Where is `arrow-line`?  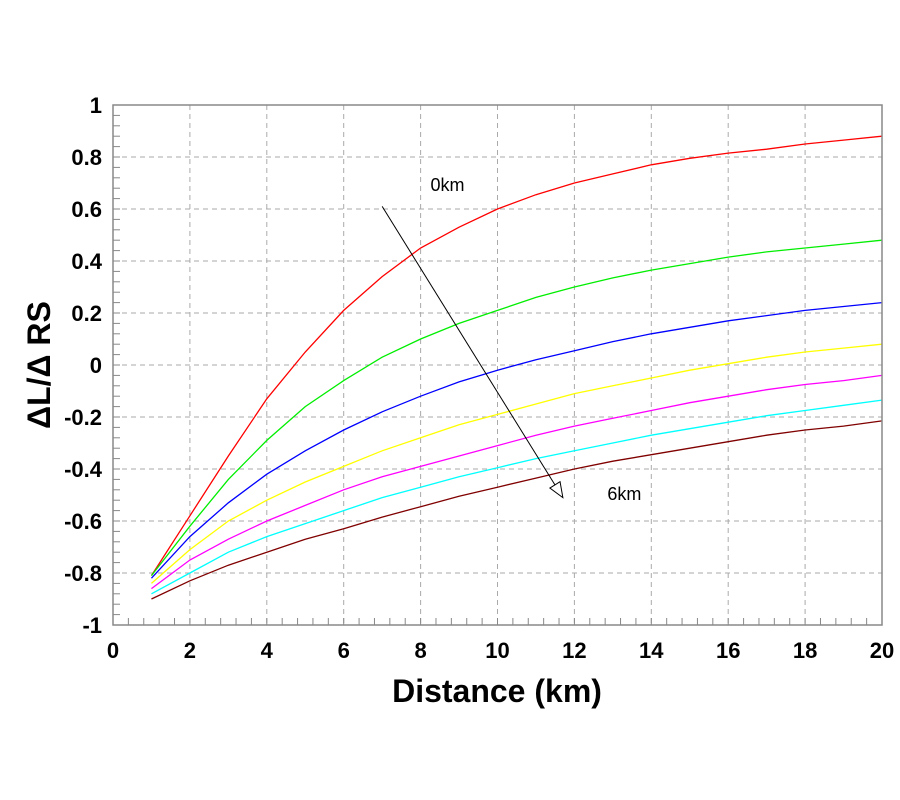
arrow-line is located at coordinates (468, 346).